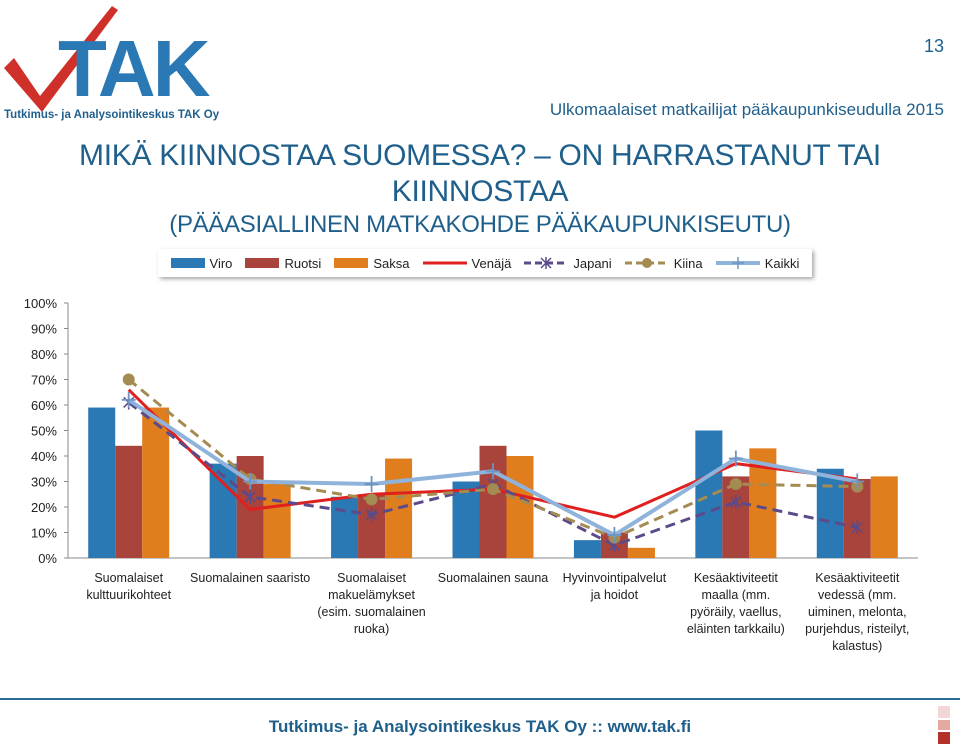 The height and width of the screenshot is (750, 960). Describe the element at coordinates (44, 329) in the screenshot. I see `y-tick-label: 90%` at that location.